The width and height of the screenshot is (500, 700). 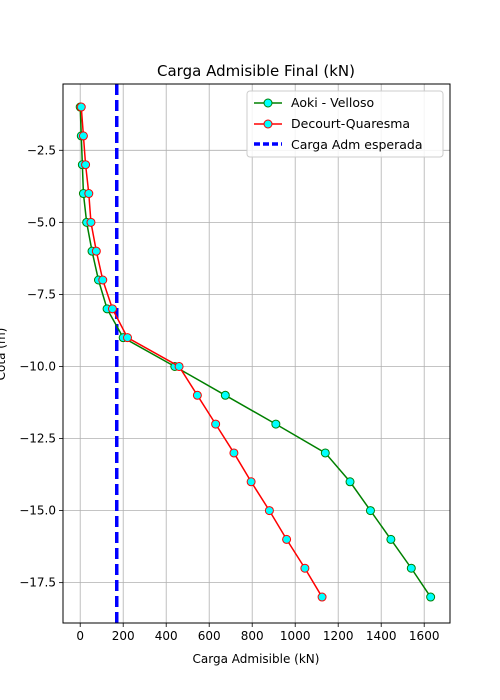 What do you see at coordinates (256, 71) in the screenshot?
I see `chart-title: Carga Admisible Final (kN)` at bounding box center [256, 71].